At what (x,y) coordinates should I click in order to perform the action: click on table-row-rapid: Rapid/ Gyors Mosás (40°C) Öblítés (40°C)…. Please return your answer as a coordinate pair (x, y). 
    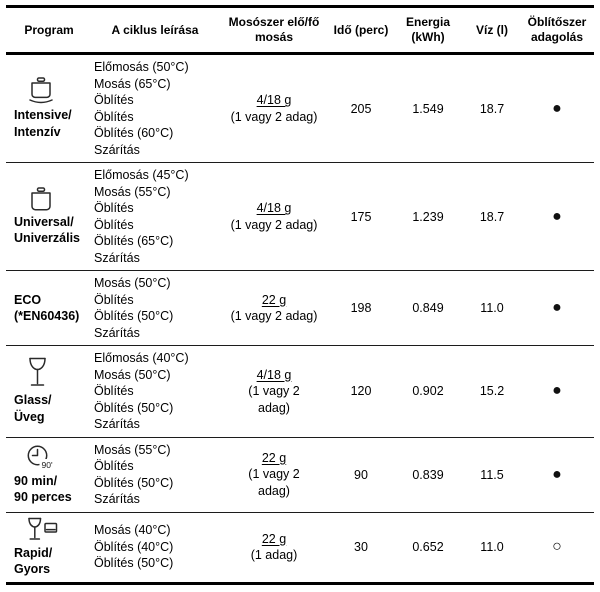
    Looking at the image, I should click on (300, 547).